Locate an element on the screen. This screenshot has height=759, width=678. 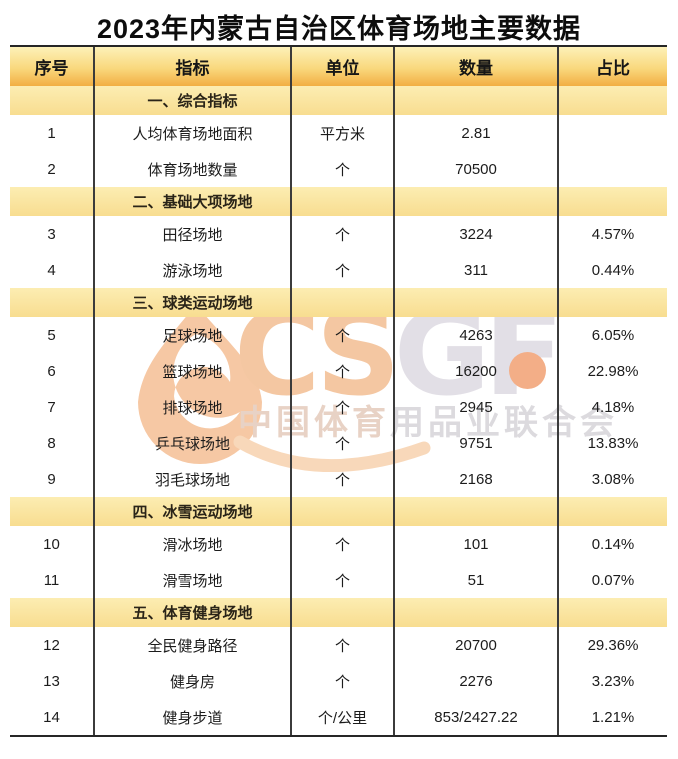
section-label: 四、冰雪运动场地 is located at coordinates (191, 511).